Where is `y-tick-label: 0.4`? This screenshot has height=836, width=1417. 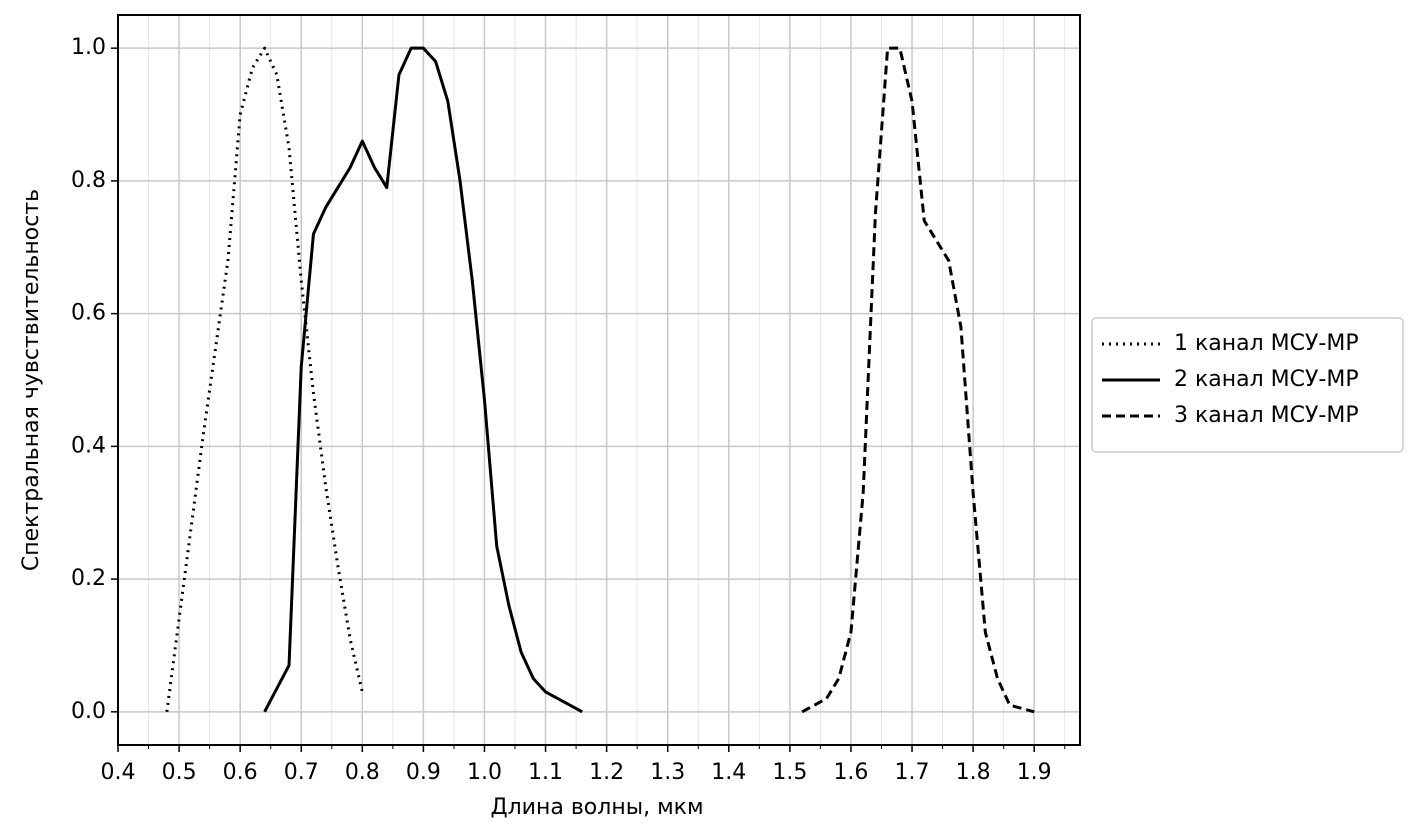 y-tick-label: 0.4 is located at coordinates (88, 445).